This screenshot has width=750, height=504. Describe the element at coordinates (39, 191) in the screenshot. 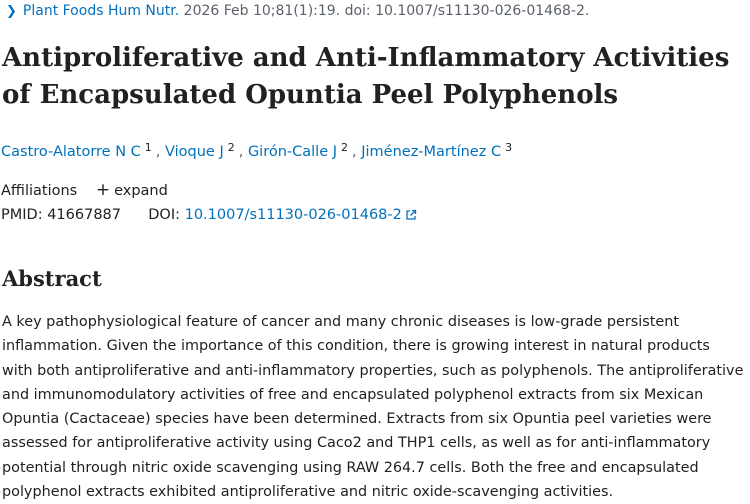

I see `affiliations-label: Affiliations` at that location.